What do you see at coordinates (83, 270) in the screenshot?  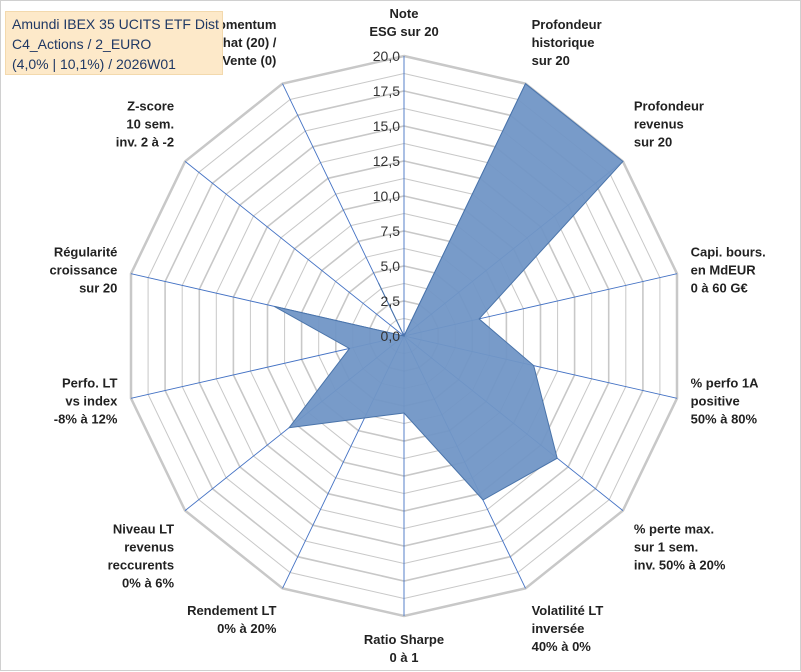 I see `axis-label: Régularité croissance sur 20` at bounding box center [83, 270].